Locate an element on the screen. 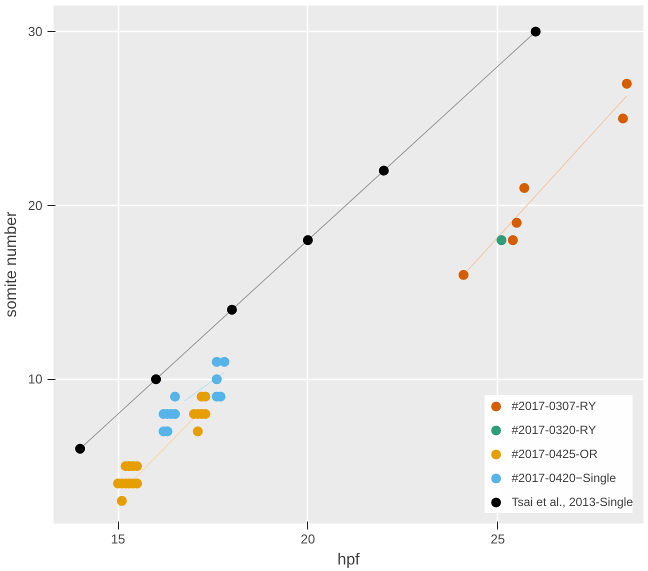 The width and height of the screenshot is (648, 571). legend-label: Tsai et al., 2013-Single is located at coordinates (572, 502).